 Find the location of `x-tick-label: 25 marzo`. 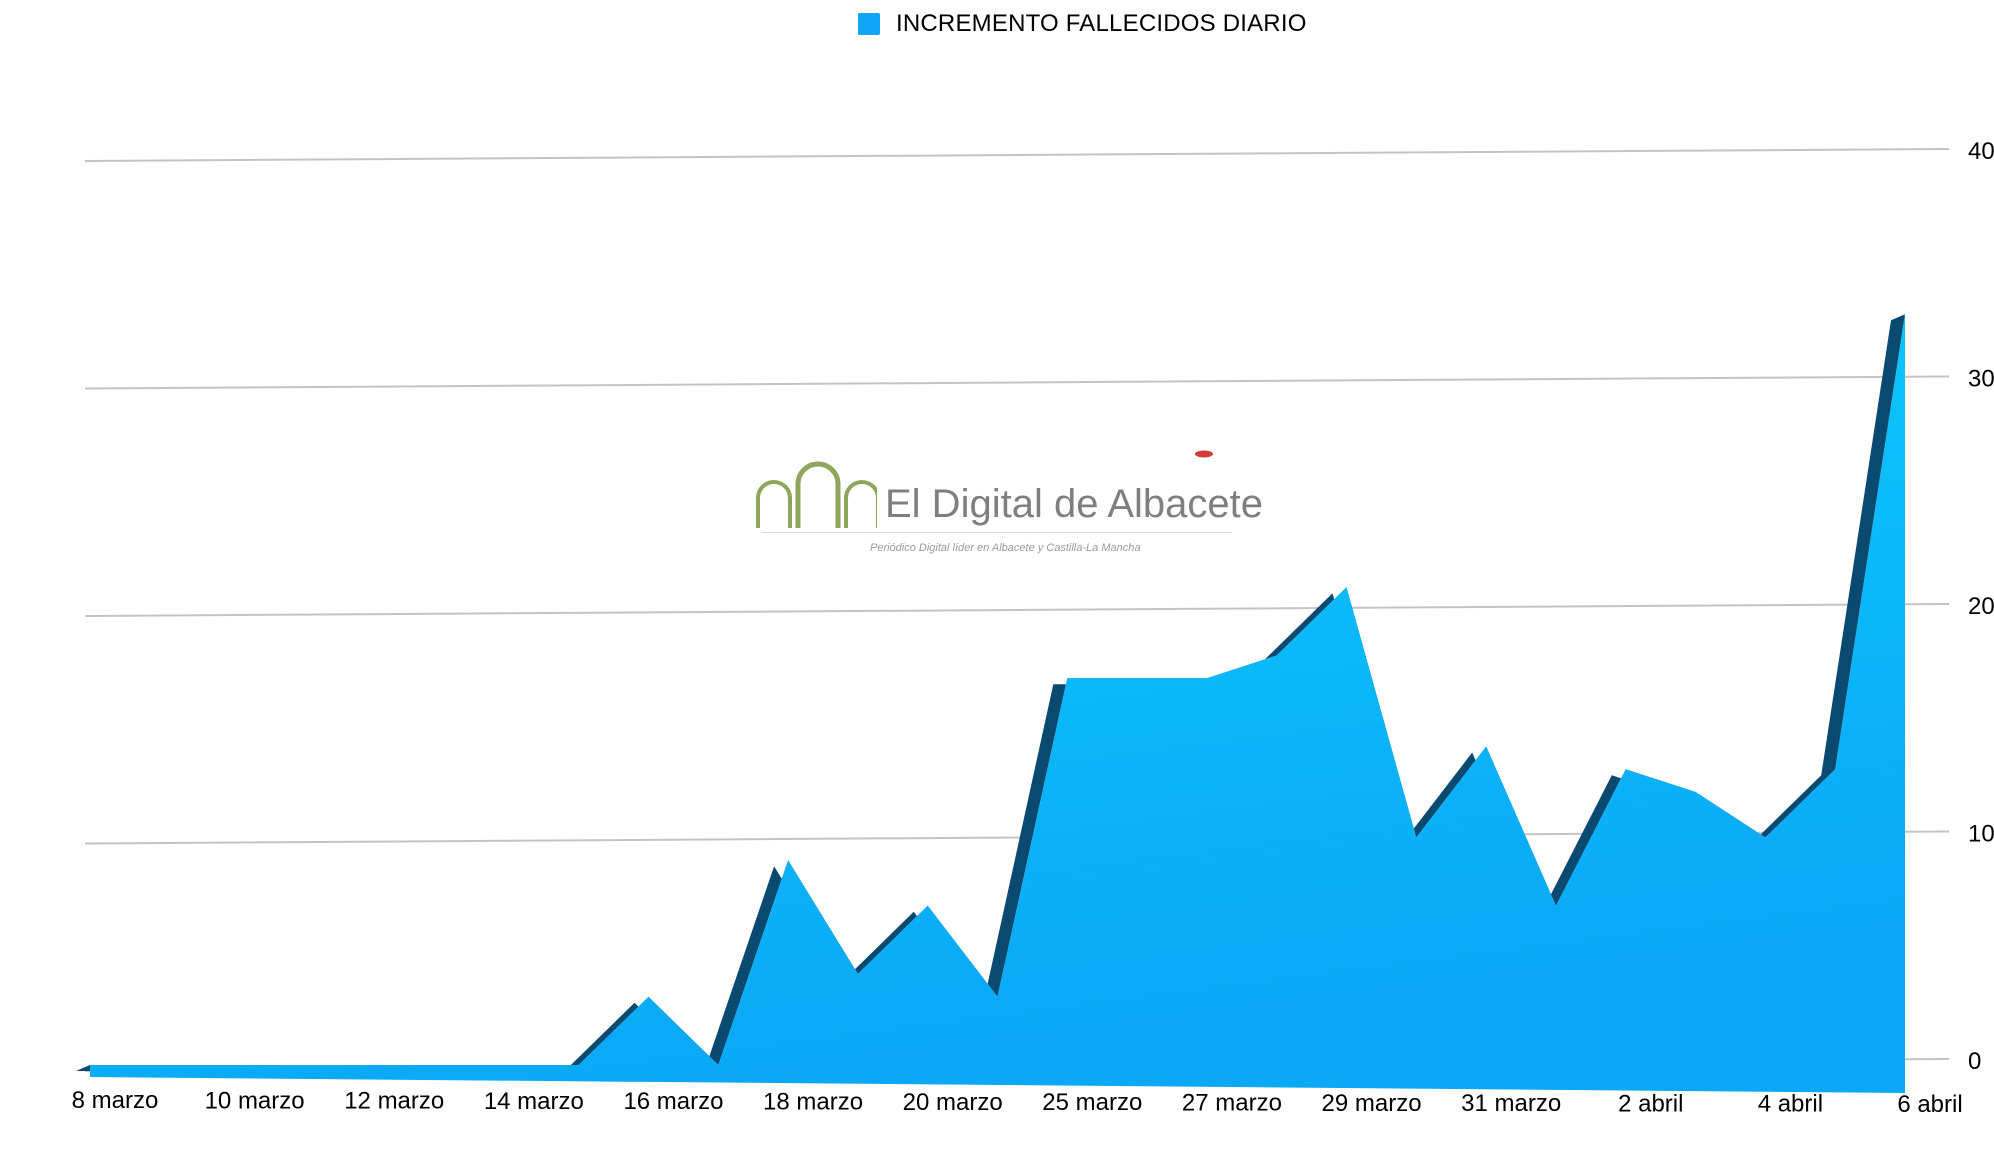

x-tick-label: 25 marzo is located at coordinates (1092, 1102).